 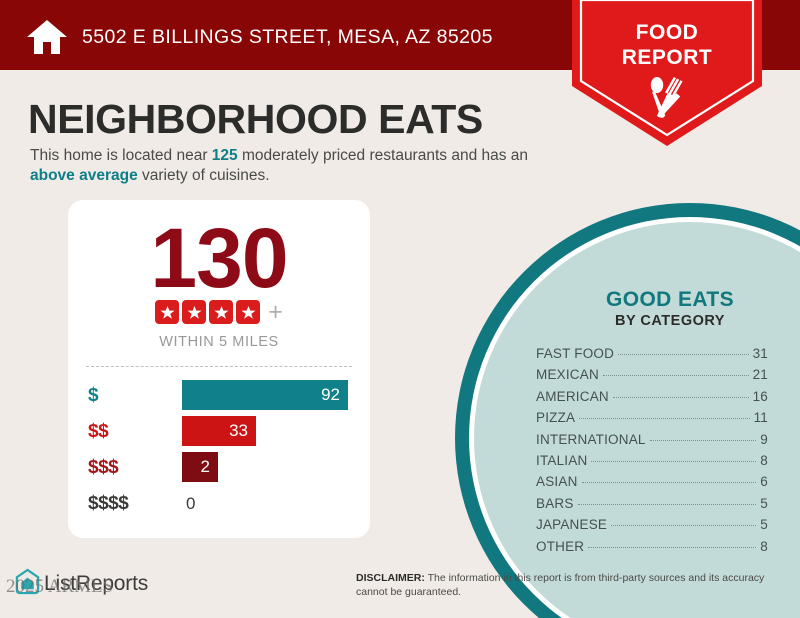 I want to click on price-tier-value: 2, so click(x=205, y=466).